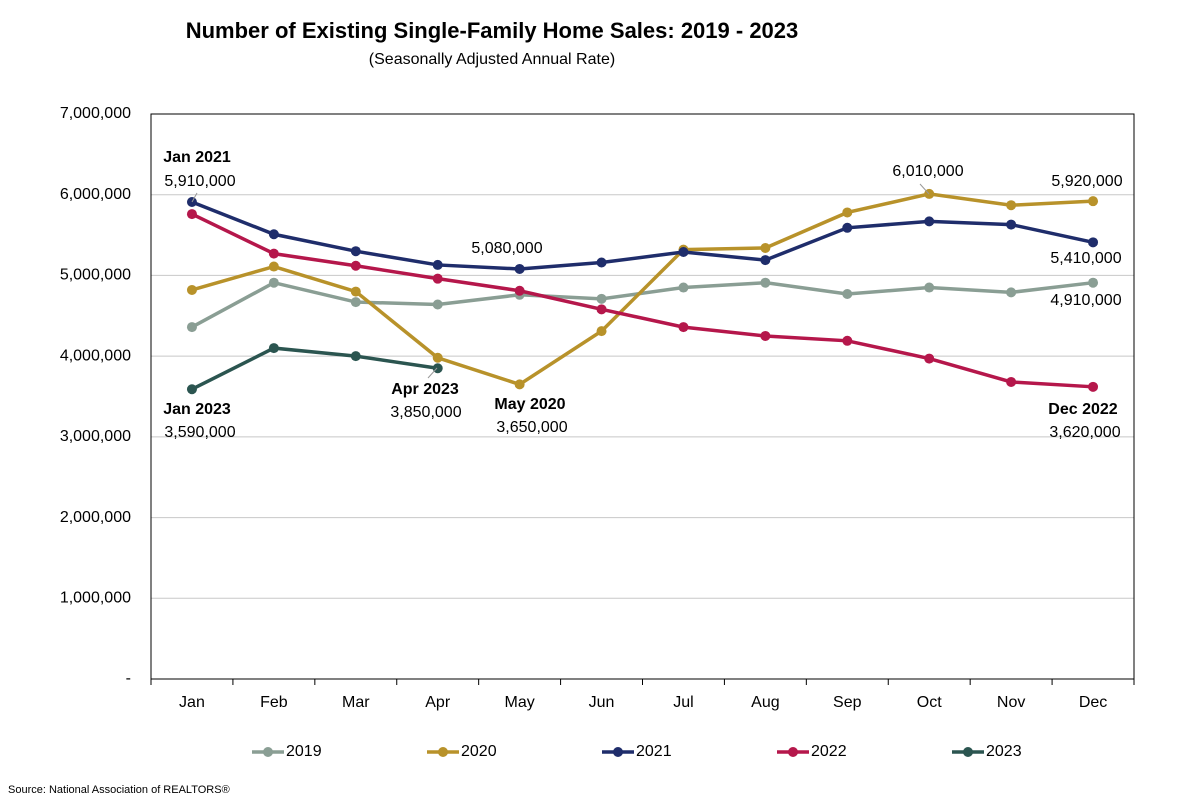 This screenshot has width=1180, height=807. I want to click on legend-label: 2023, so click(1004, 751).